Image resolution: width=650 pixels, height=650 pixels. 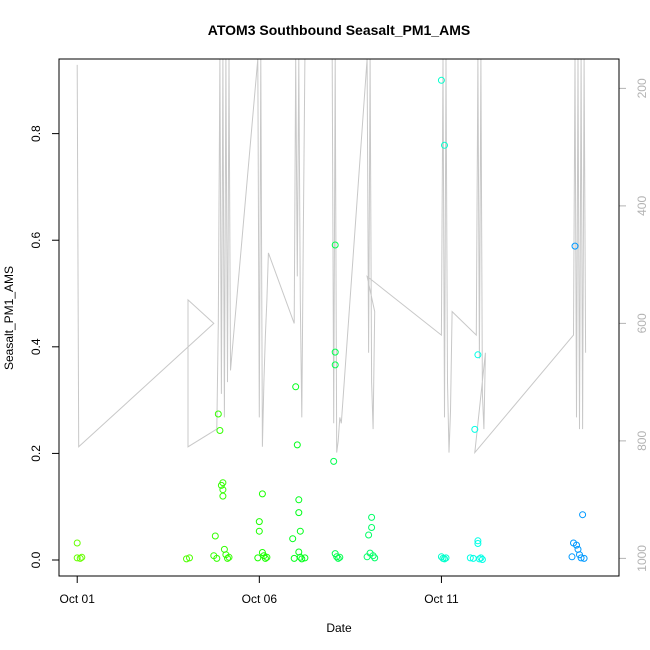 What do you see at coordinates (441, 599) in the screenshot?
I see `x-tick-label: Oct 11` at bounding box center [441, 599].